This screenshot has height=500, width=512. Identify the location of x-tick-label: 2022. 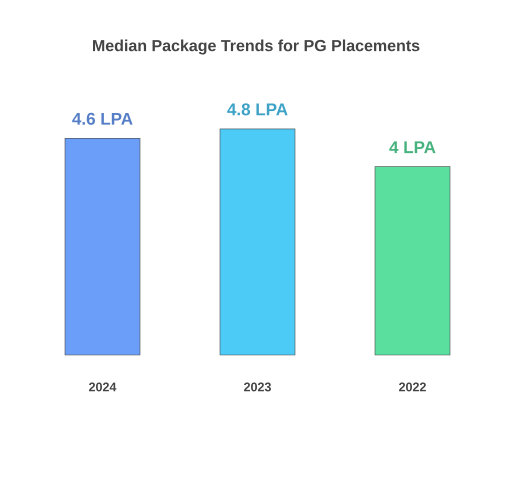
(412, 387).